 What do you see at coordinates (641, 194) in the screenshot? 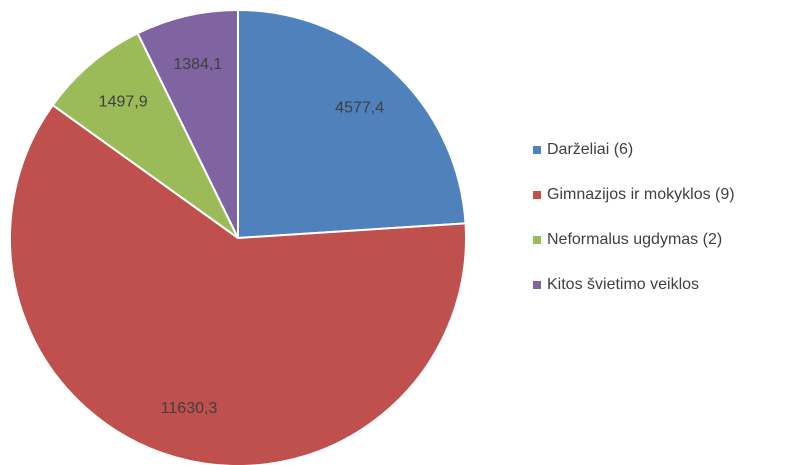
I see `legend-label: Gimnazijos ir mokyklos (9)` at bounding box center [641, 194].